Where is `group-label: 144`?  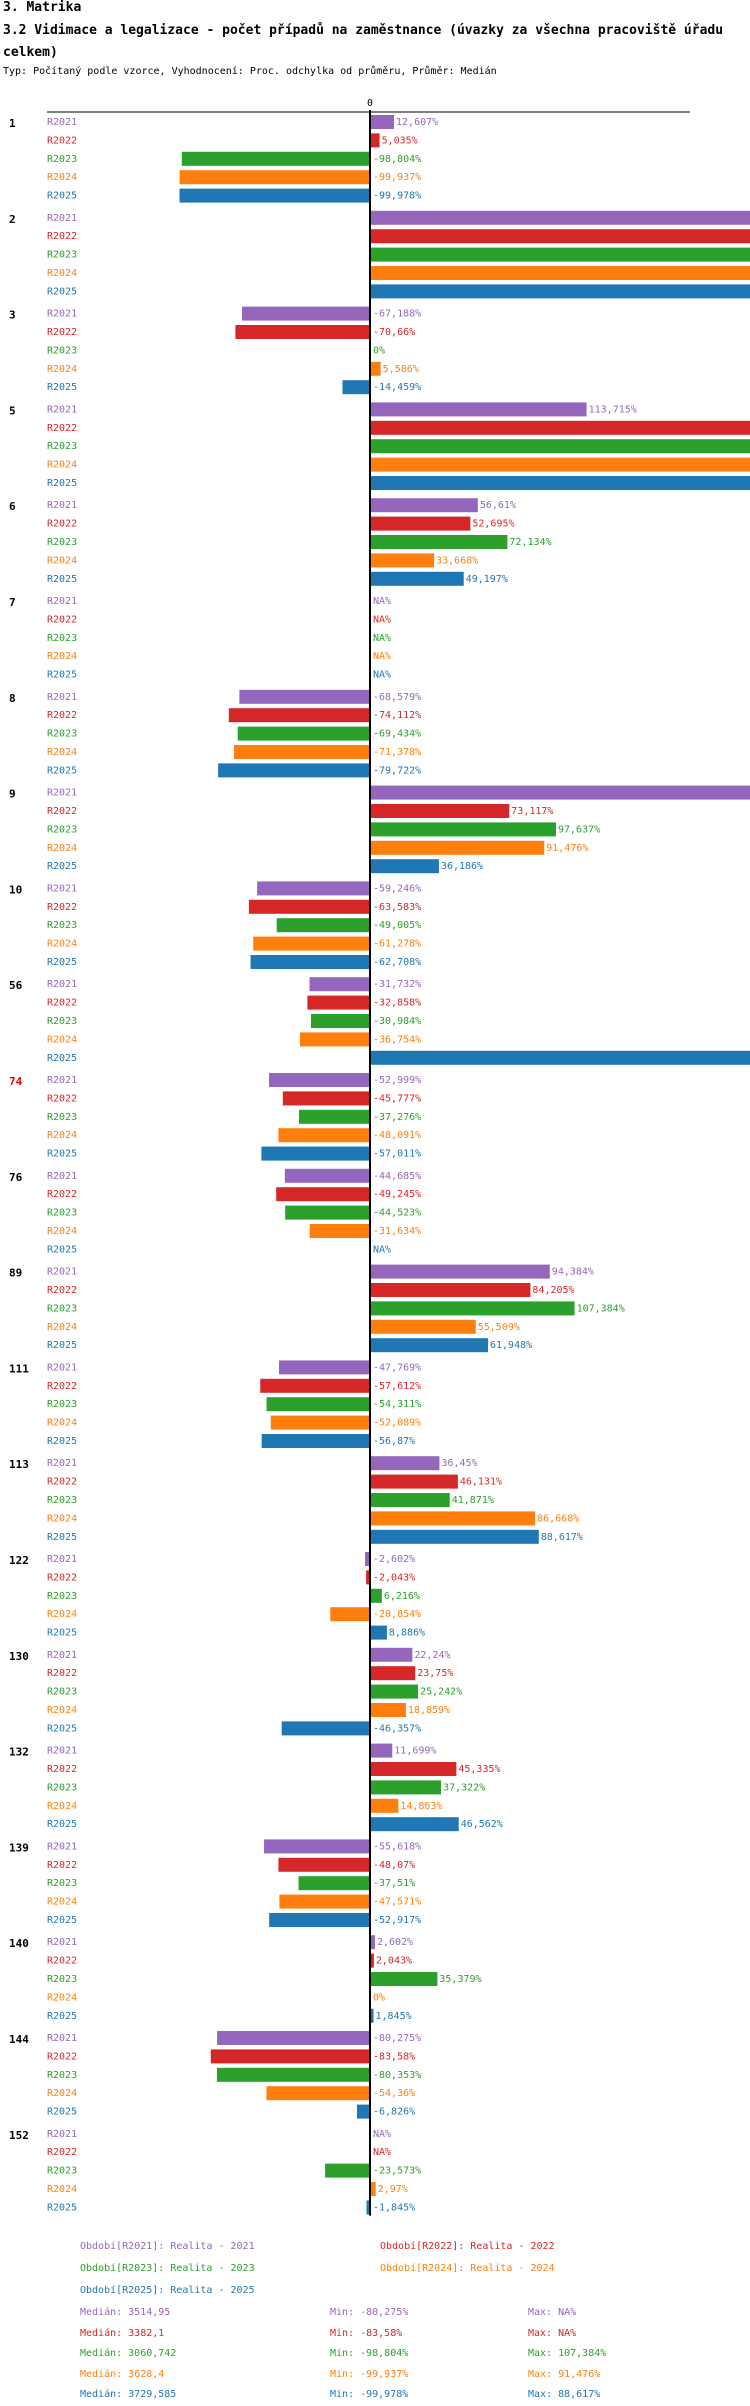
group-label: 144 is located at coordinates (19, 2039).